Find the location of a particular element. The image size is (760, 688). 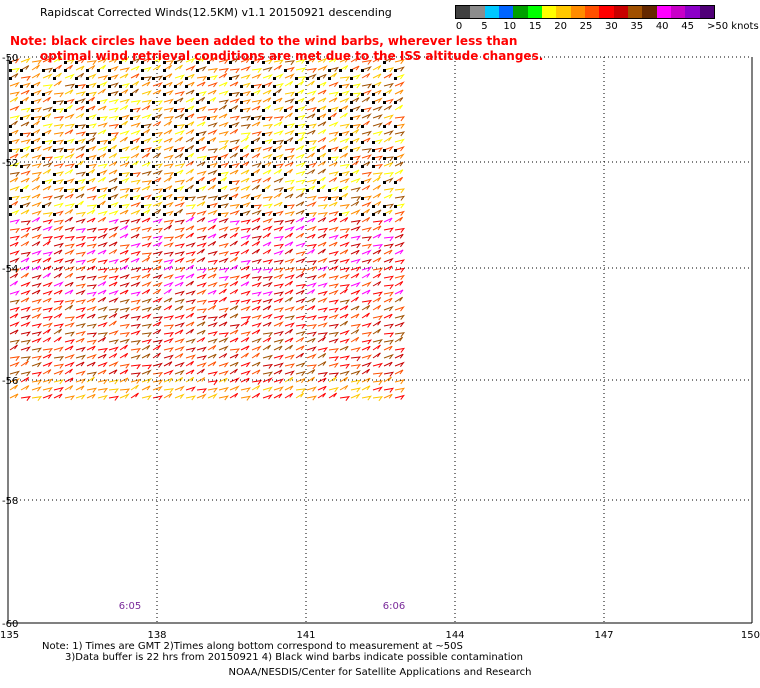

latitude-tick-label: -56 is located at coordinates (10, 381).